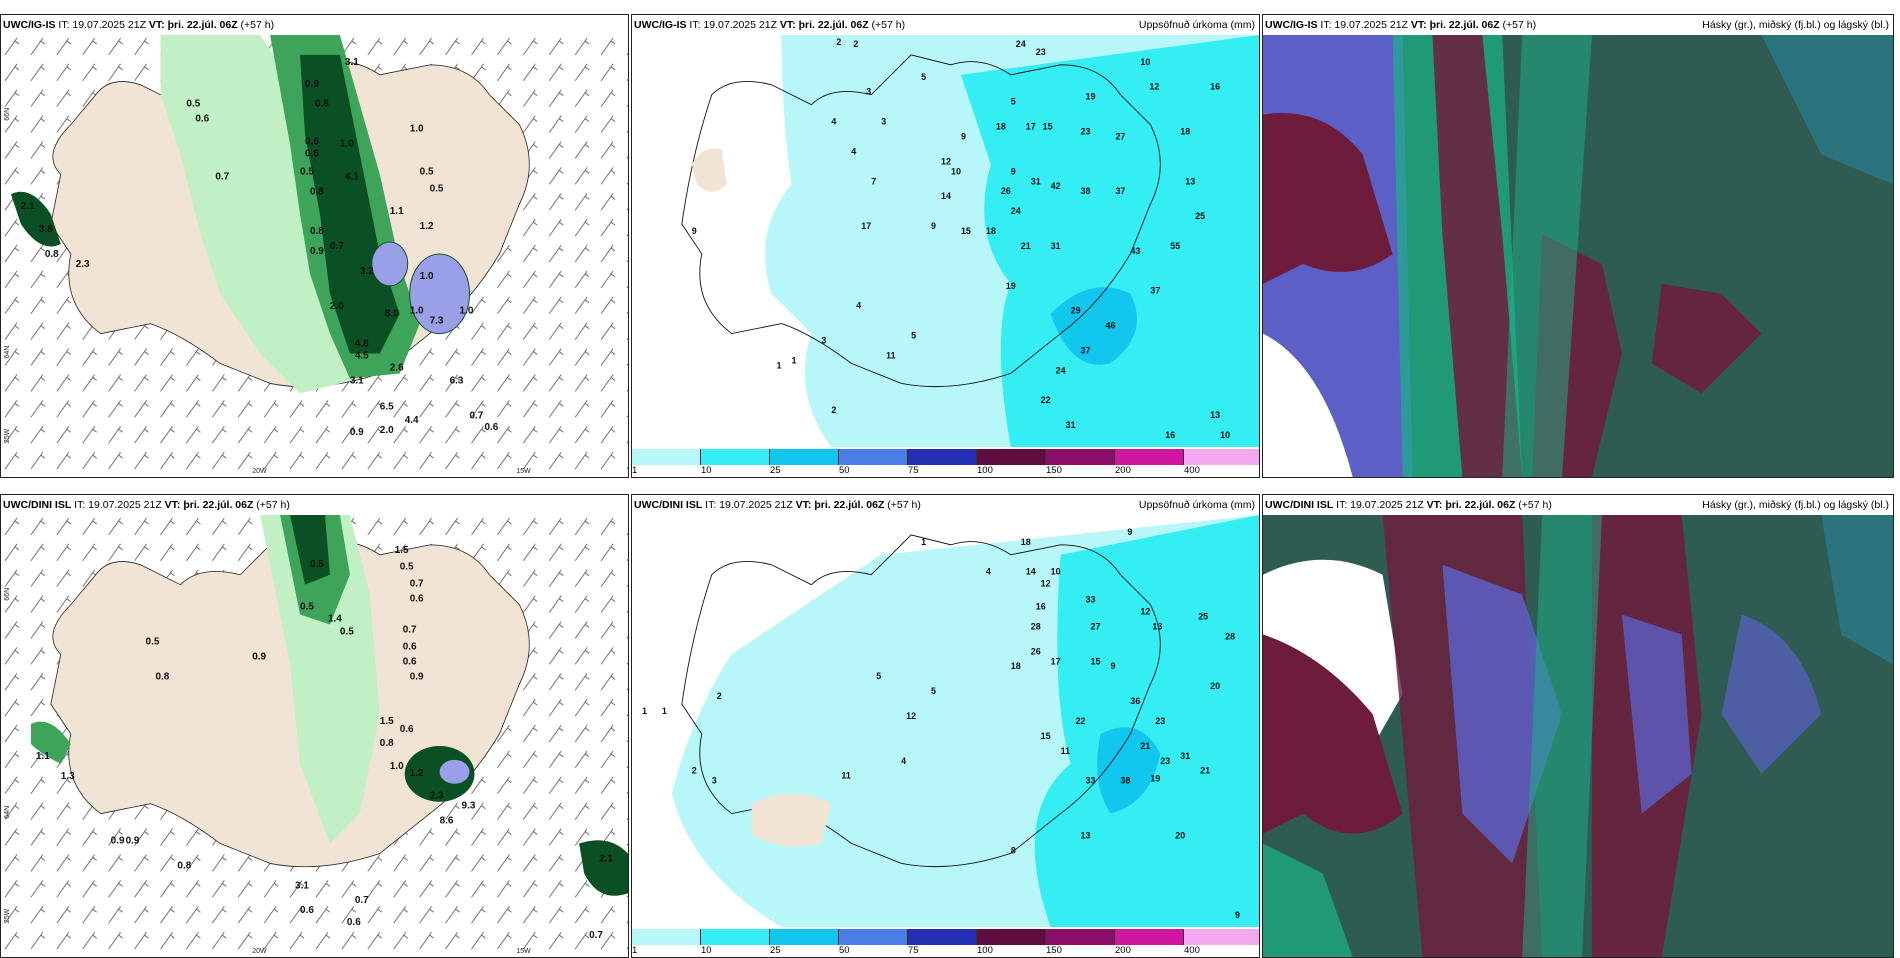  Describe the element at coordinates (1036, 626) in the screenshot. I see `svg-text: 28` at that location.